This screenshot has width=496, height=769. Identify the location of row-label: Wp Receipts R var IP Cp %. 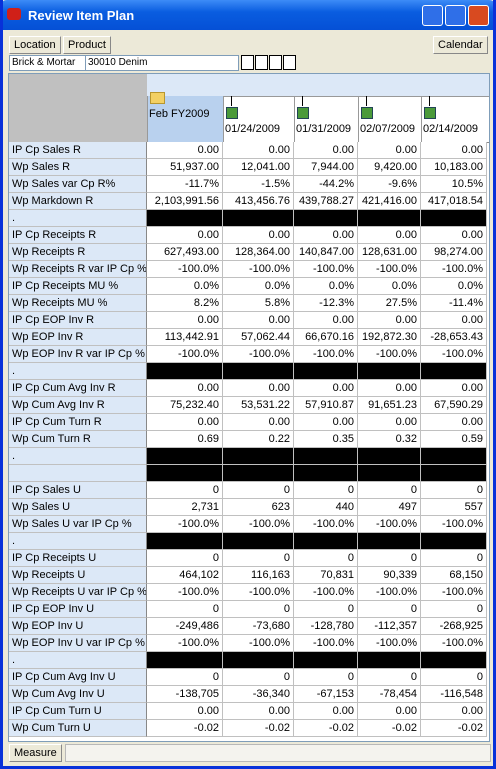
(78, 269).